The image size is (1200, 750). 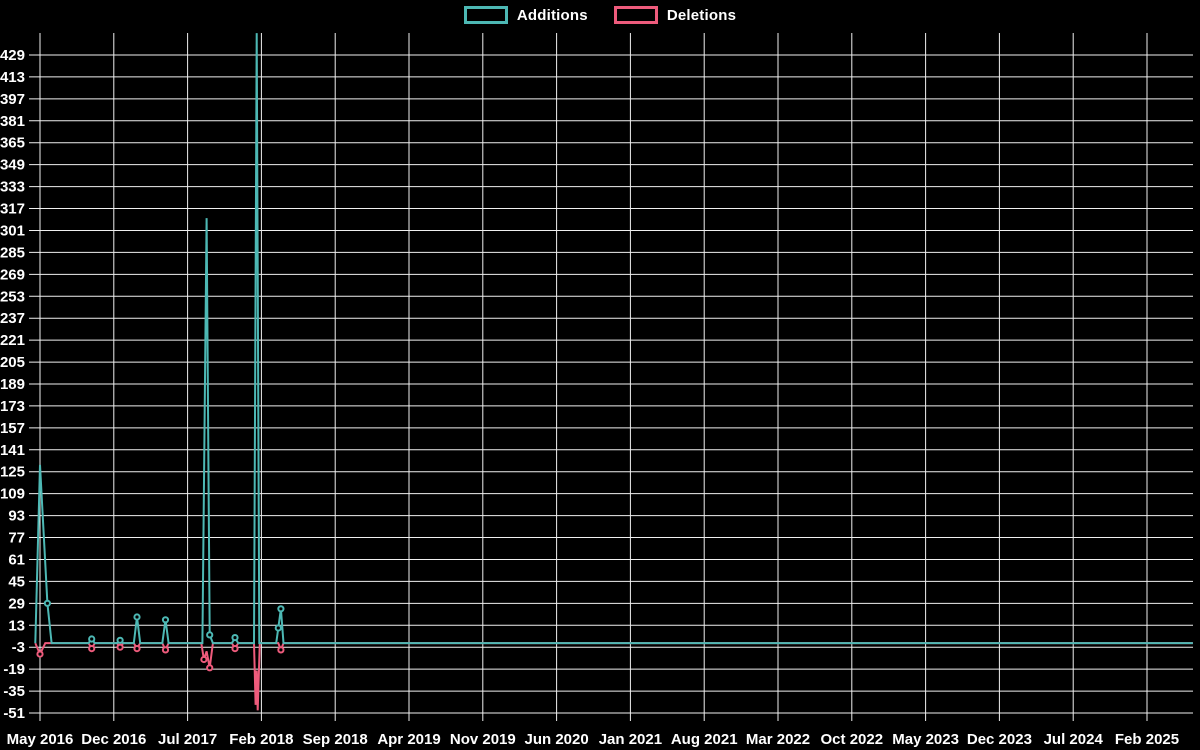 I want to click on series-markers-deletions, so click(x=160, y=657).